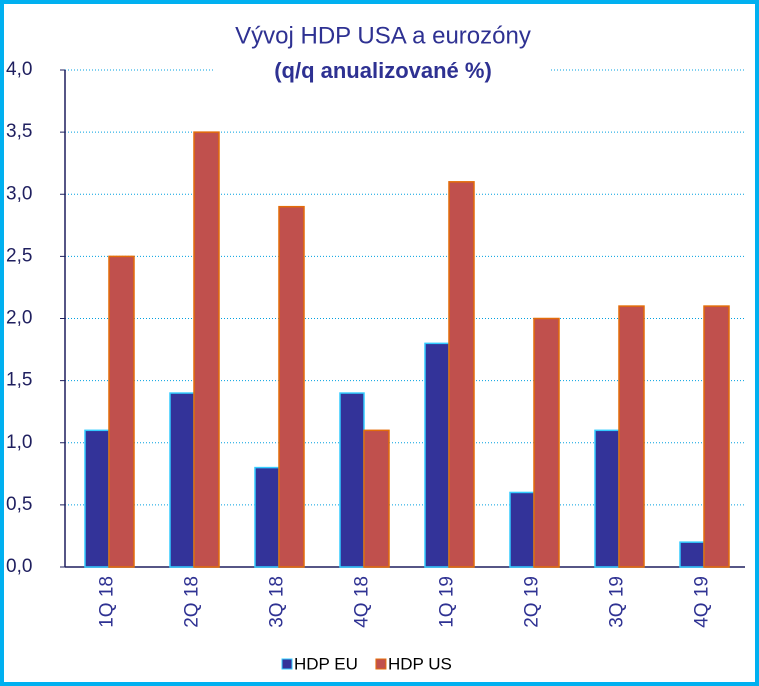 This screenshot has height=686, width=759. I want to click on y-tick-label: 2,5, so click(19, 255).